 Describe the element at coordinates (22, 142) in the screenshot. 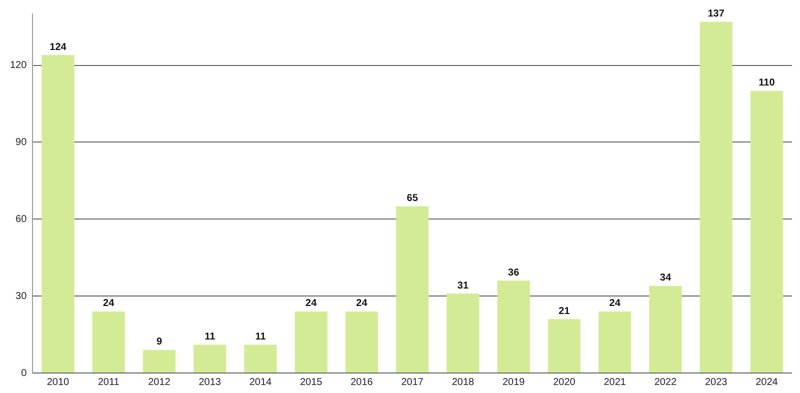

I see `y-tick-label: 90` at that location.